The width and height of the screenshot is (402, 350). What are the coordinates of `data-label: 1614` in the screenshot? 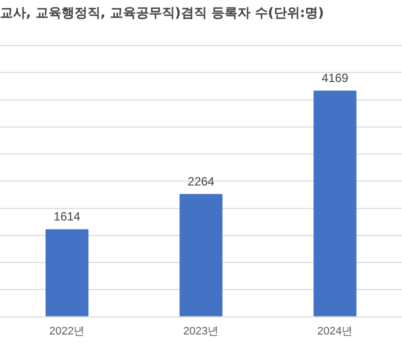 It's located at (67, 217).